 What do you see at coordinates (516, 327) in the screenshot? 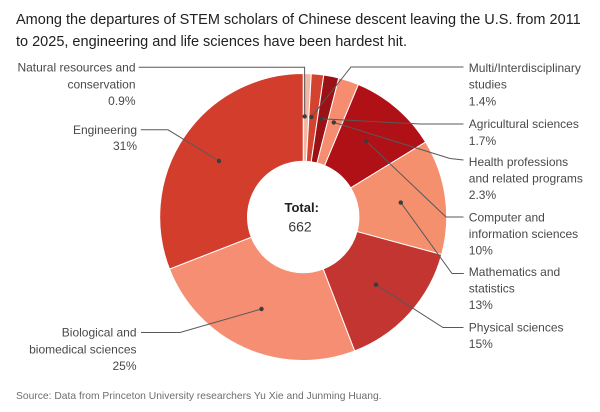
I see `svg-text: Physical sciences` at bounding box center [516, 327].